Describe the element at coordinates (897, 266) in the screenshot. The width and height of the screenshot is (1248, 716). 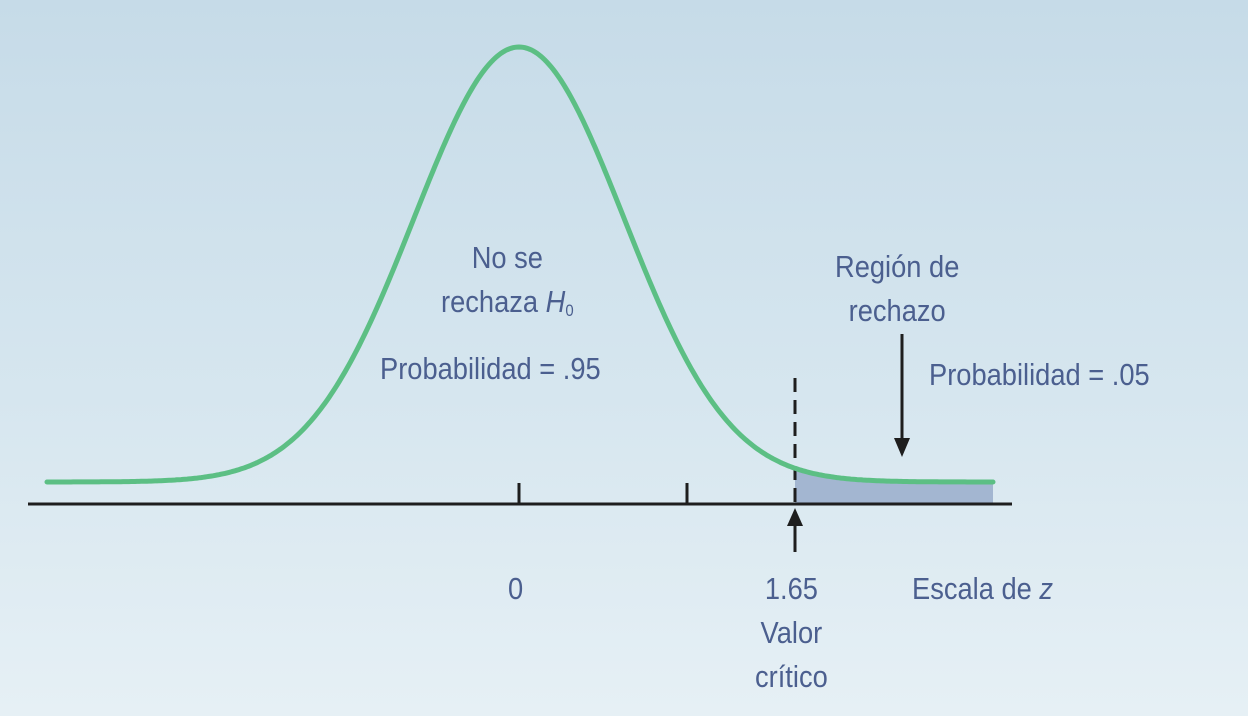
I see `rejection-line1: Región de` at that location.